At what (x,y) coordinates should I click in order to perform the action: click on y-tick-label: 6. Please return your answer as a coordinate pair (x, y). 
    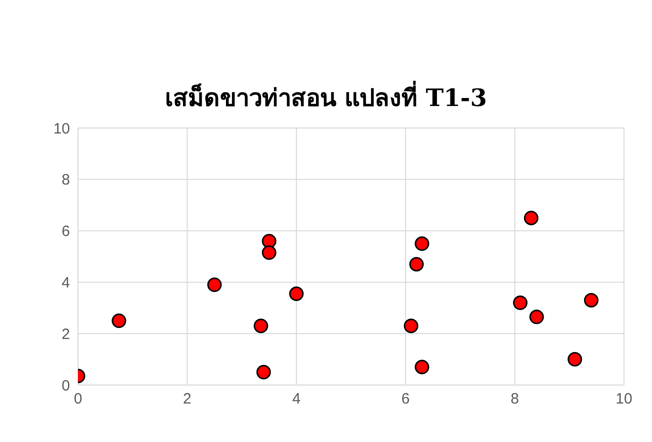
    Looking at the image, I should click on (66, 231).